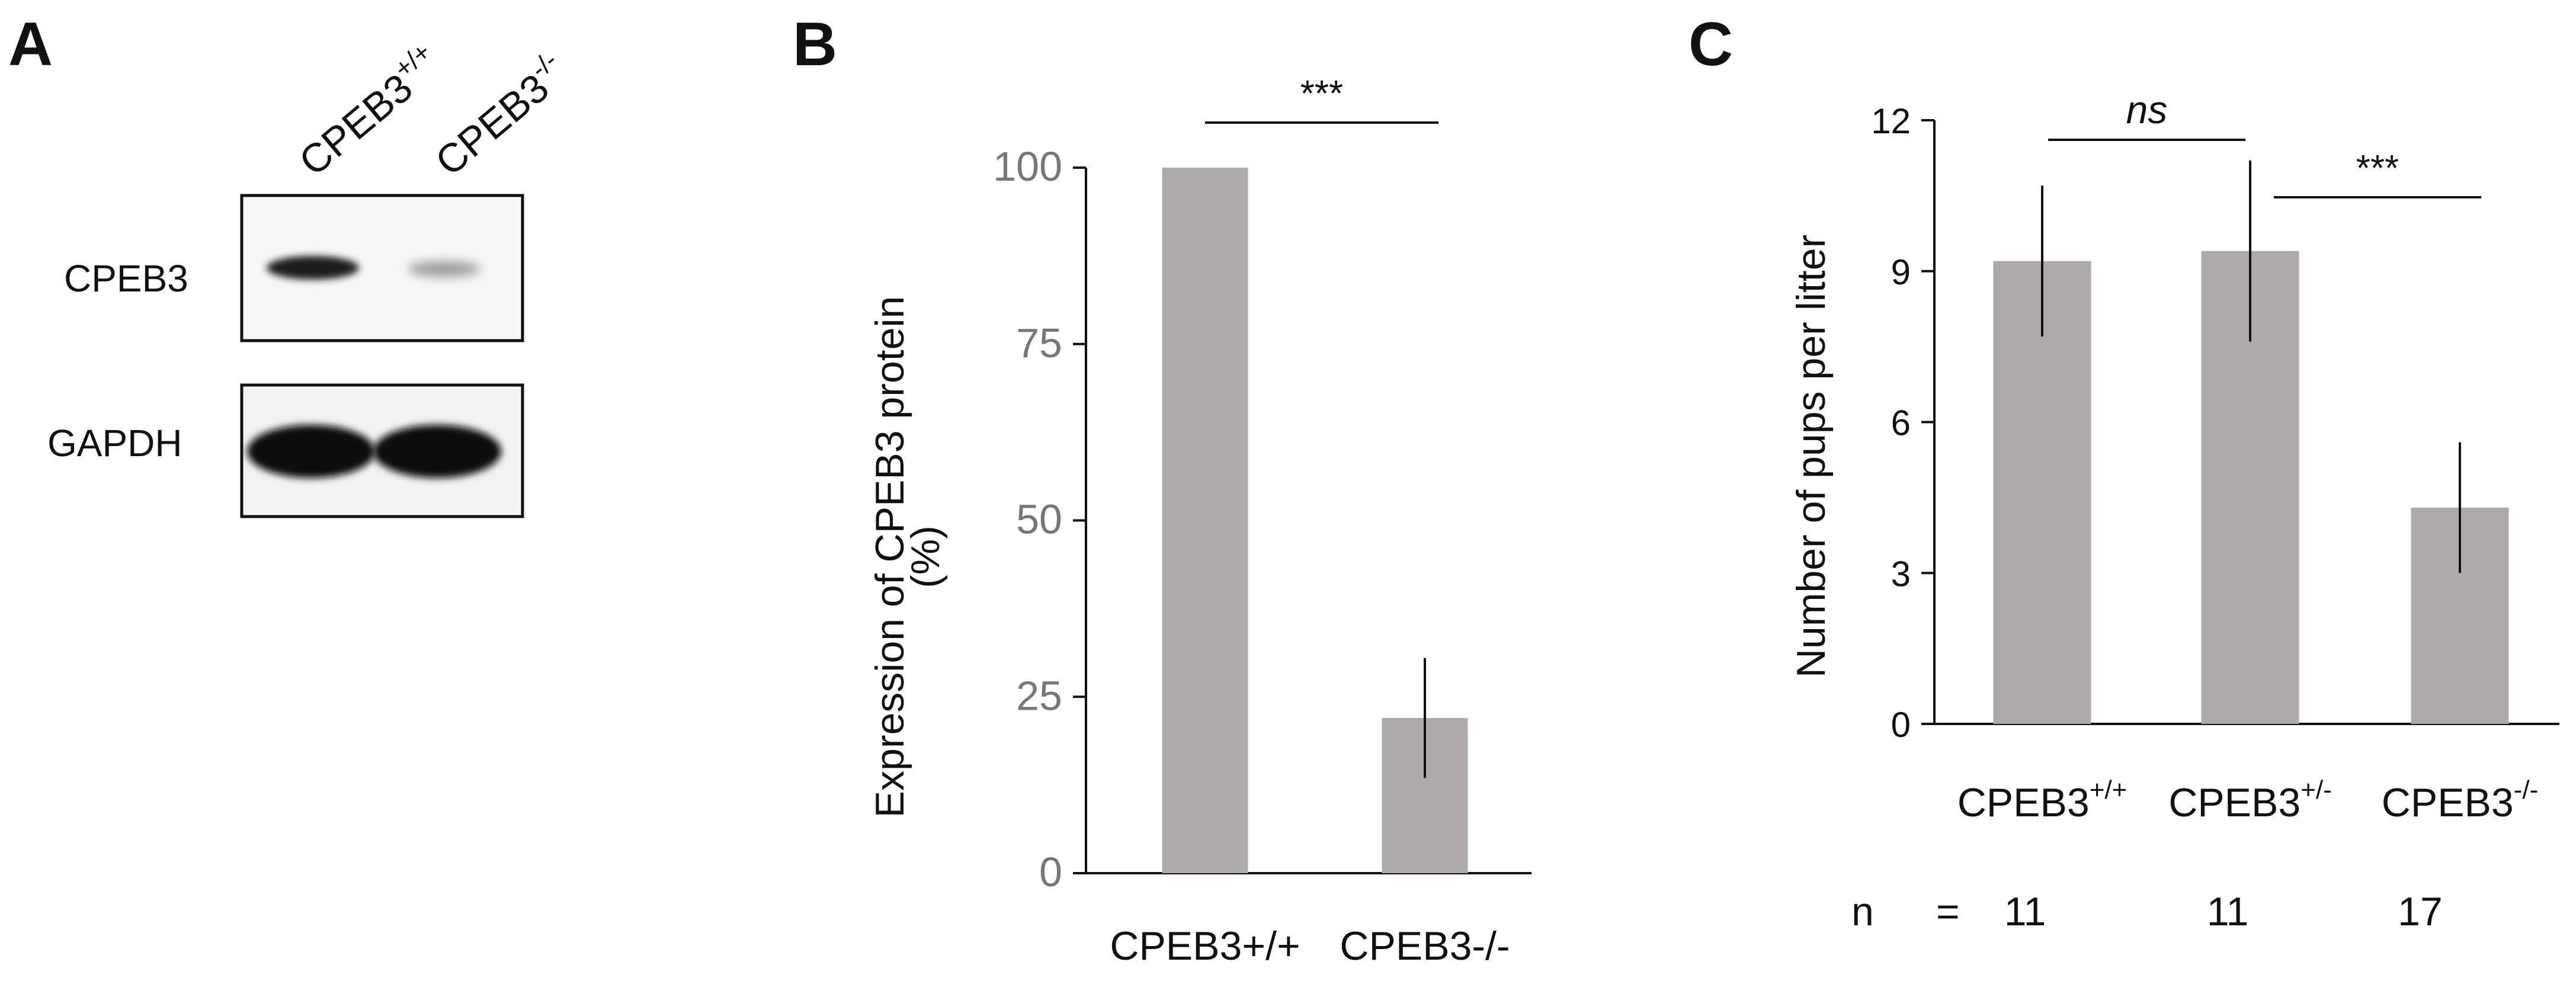 Image resolution: width=2576 pixels, height=981 pixels. I want to click on panel-a-letter: A, so click(30, 44).